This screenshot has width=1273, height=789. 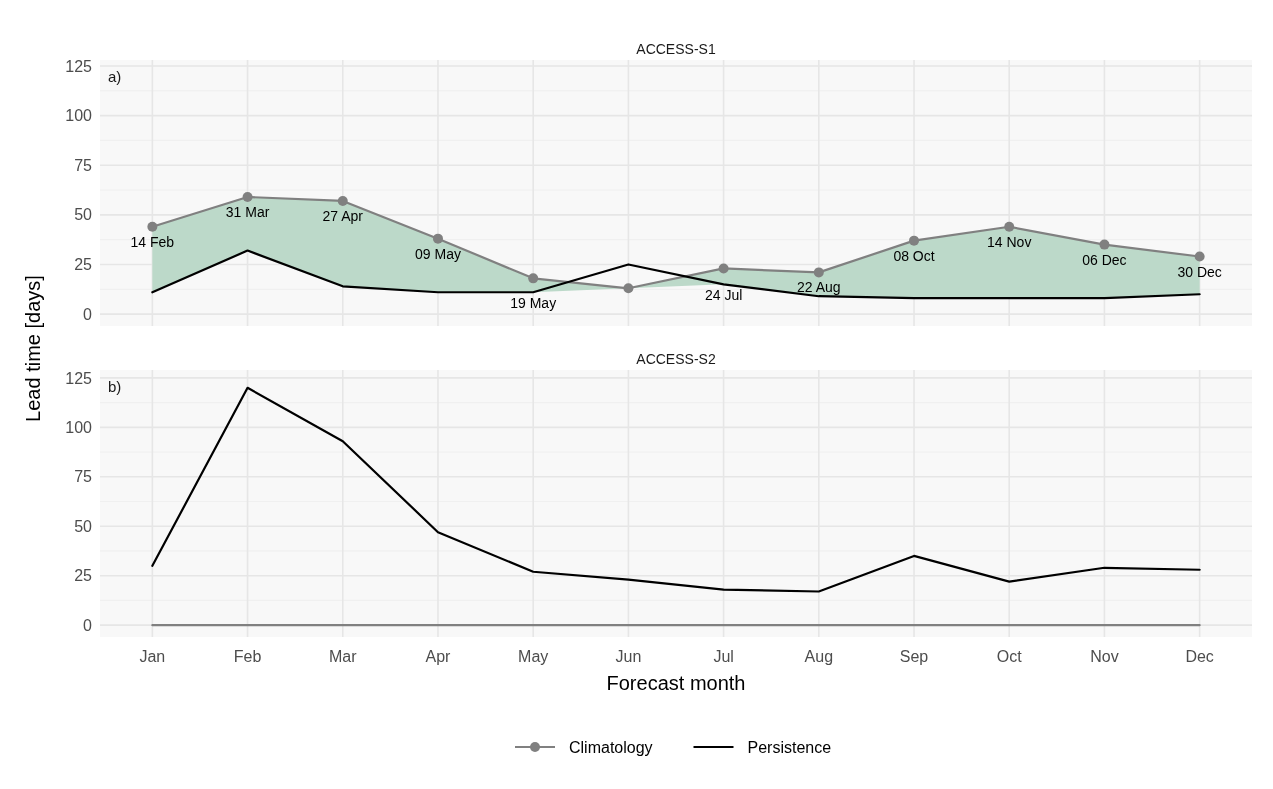 I want to click on data-label: 14 Feb, so click(x=152, y=241).